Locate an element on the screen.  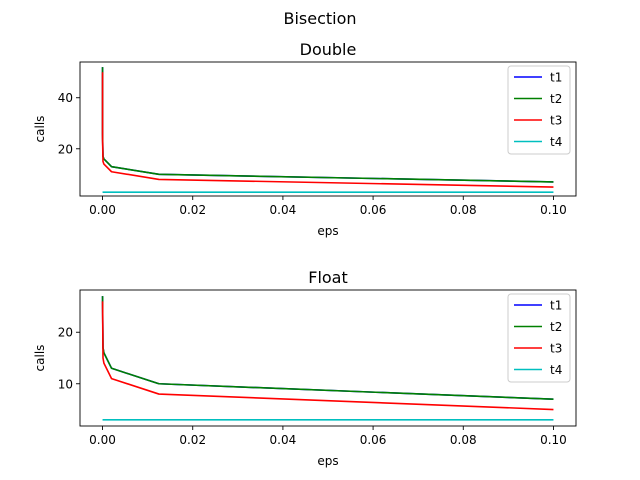
figure-suptitle: Bisection is located at coordinates (319, 18).